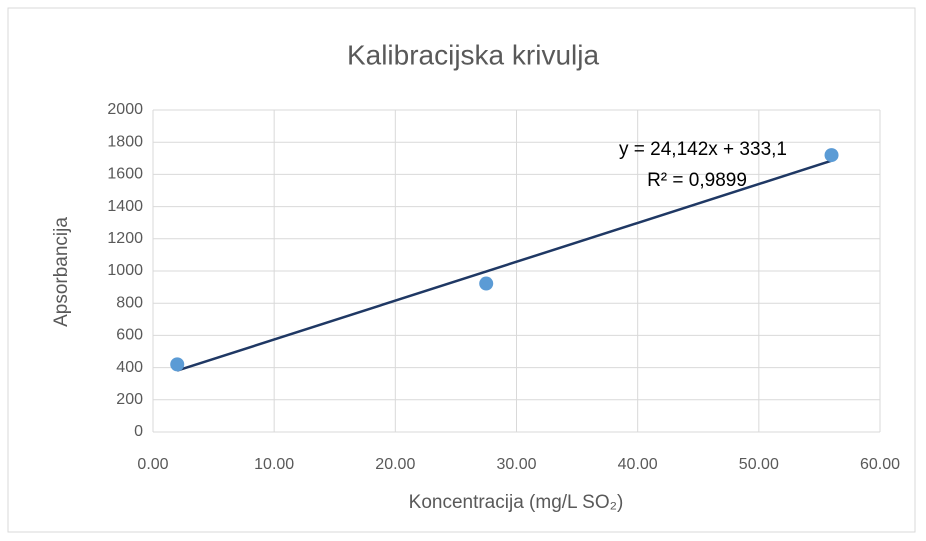  What do you see at coordinates (138, 431) in the screenshot?
I see `y-tick-label: 0` at bounding box center [138, 431].